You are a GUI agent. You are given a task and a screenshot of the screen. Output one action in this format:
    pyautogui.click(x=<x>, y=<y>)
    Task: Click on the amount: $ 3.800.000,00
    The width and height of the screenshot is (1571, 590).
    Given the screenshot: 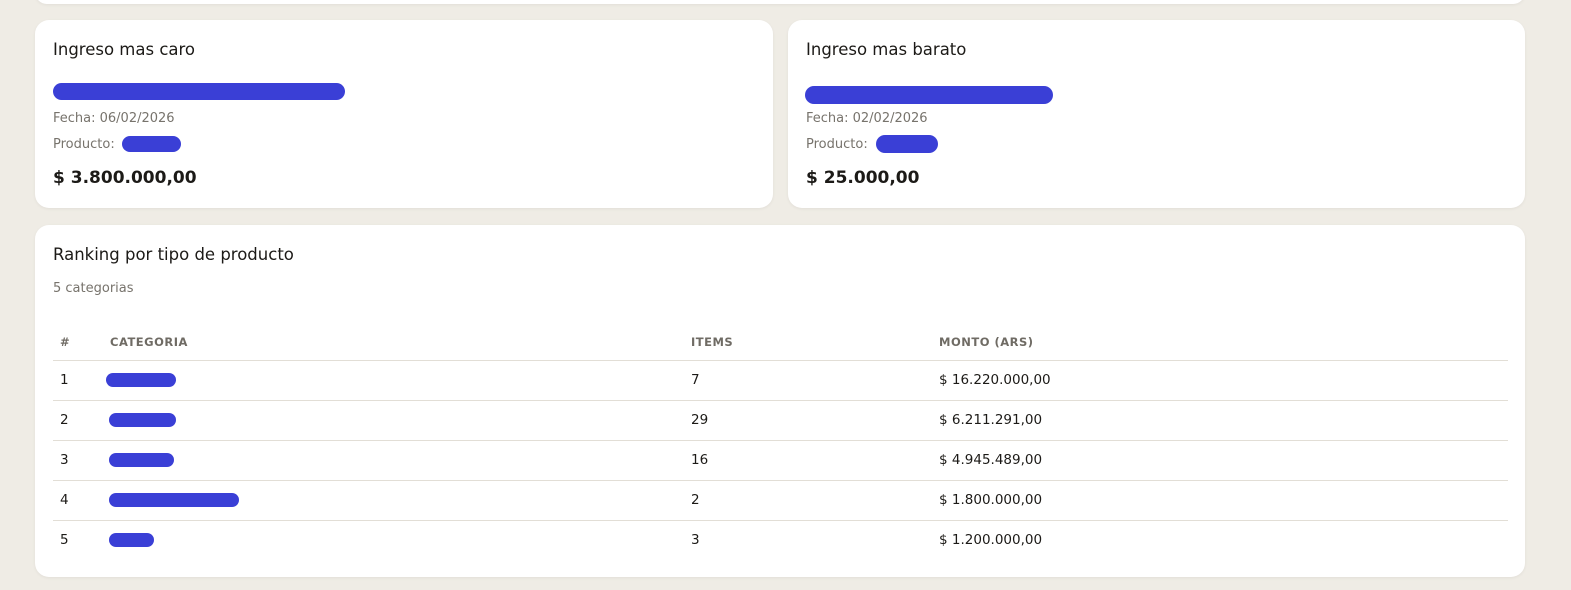 What is the action you would take?
    pyautogui.click(x=125, y=178)
    